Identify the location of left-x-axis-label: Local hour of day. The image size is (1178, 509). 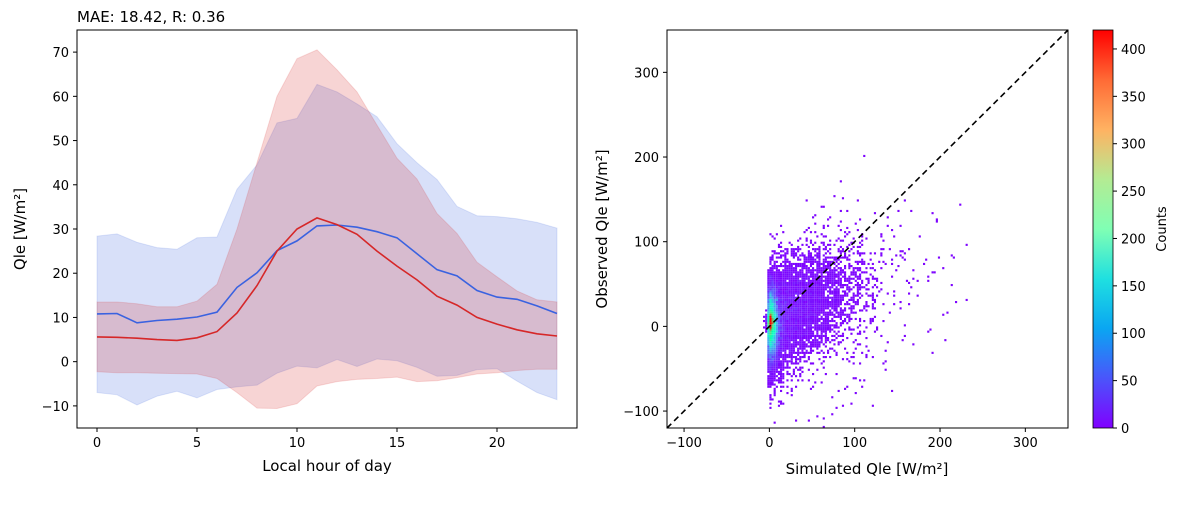
(327, 466).